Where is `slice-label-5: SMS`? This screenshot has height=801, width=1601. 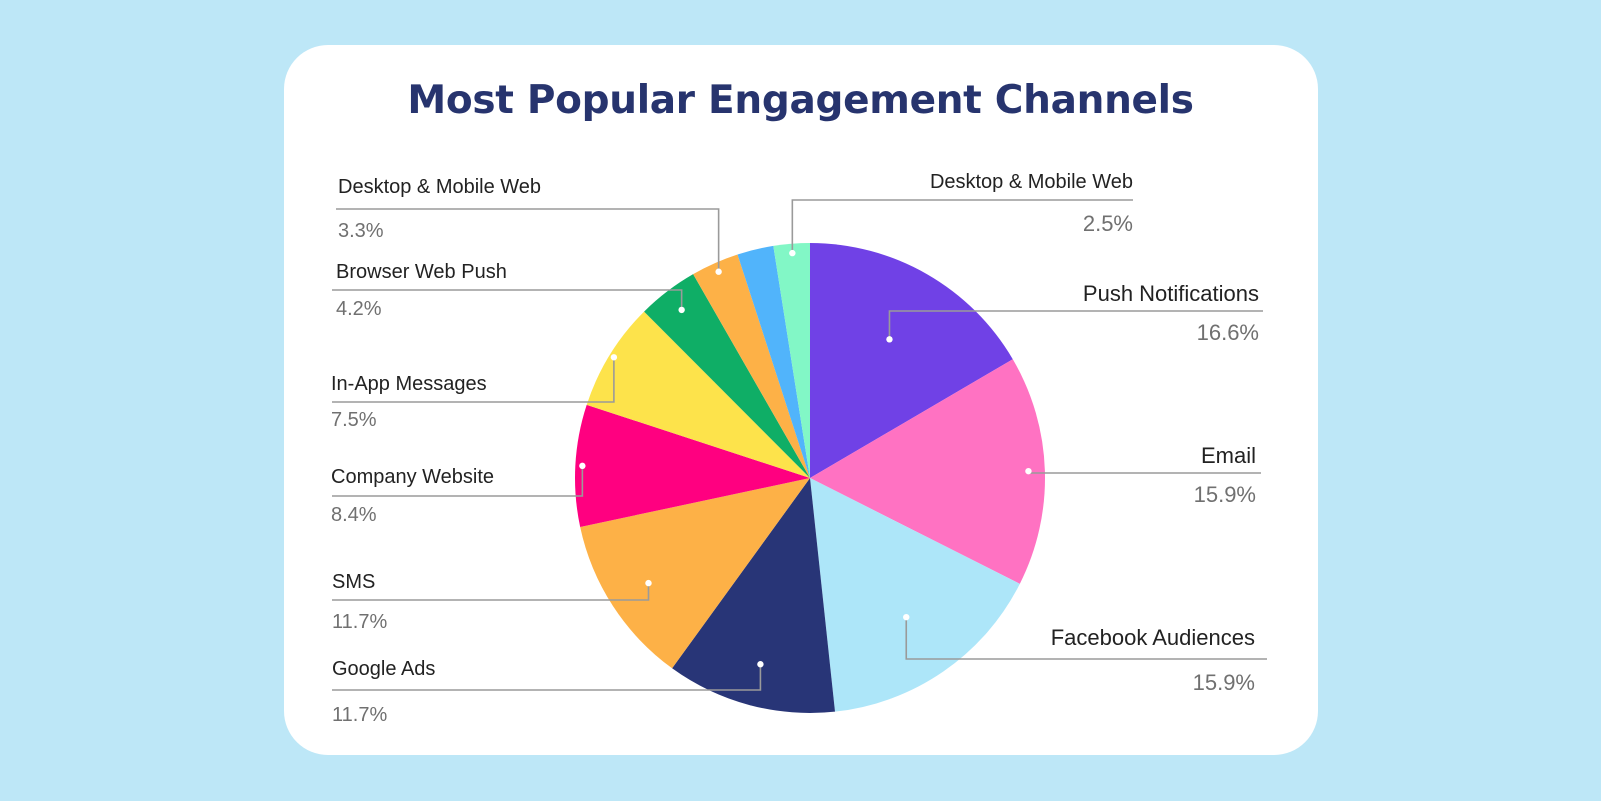
slice-label-5: SMS is located at coordinates (353, 582).